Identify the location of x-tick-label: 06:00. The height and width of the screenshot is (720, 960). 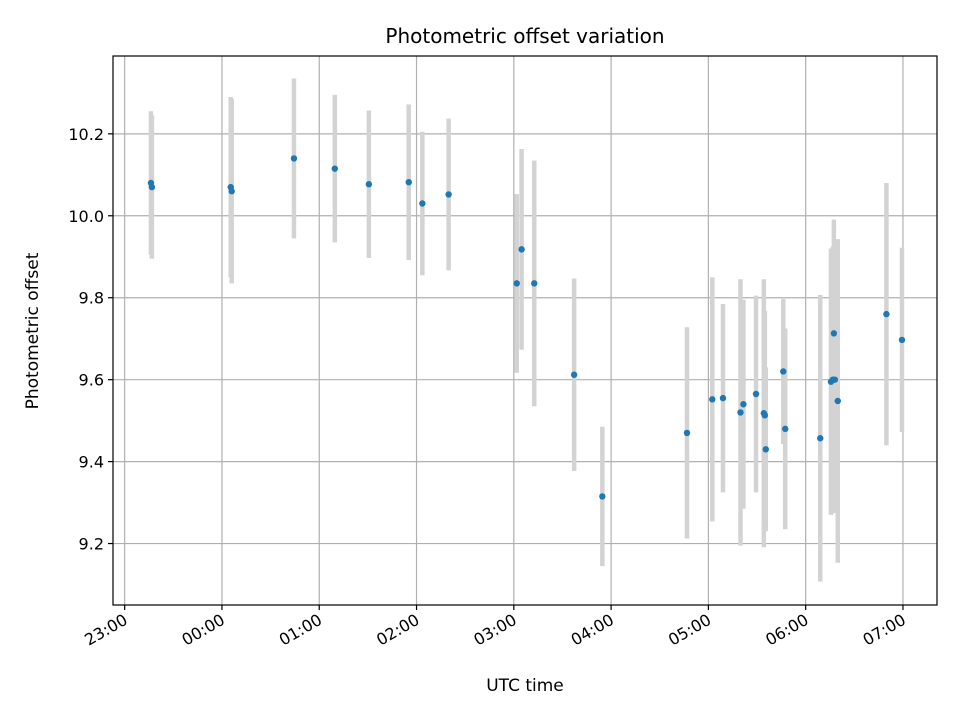
(786, 630).